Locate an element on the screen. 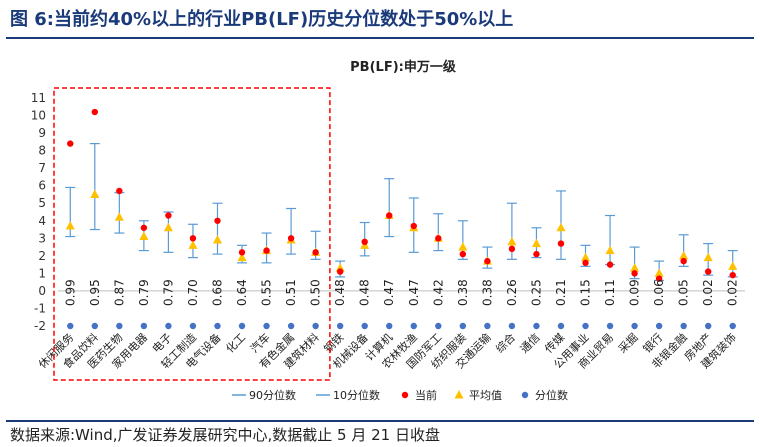 The image size is (760, 447). percentile-label: 0.95 is located at coordinates (95, 292).